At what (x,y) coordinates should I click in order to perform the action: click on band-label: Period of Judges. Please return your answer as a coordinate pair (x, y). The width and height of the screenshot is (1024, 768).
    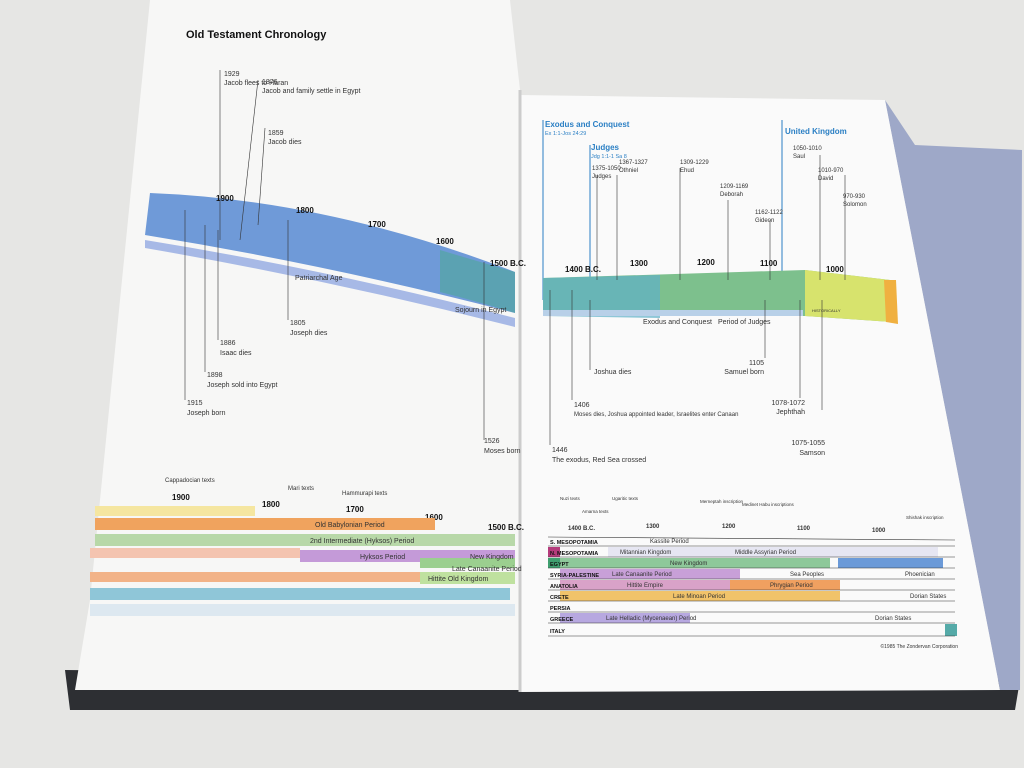
    Looking at the image, I should click on (744, 322).